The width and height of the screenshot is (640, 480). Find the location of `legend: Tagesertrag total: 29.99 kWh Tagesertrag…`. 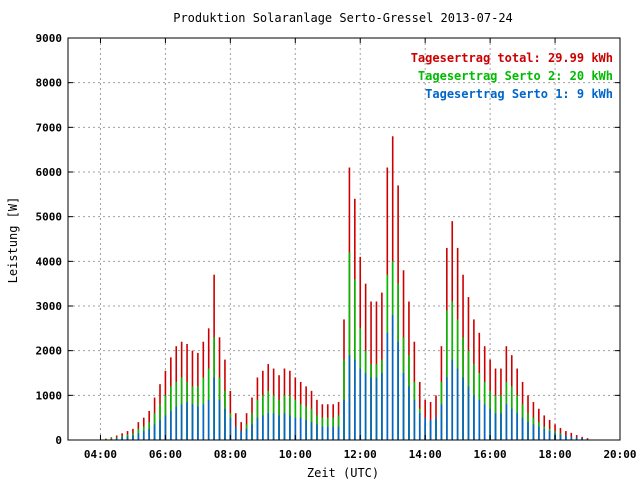

legend: Tagesertrag total: 29.99 kWh Tagesertrag… is located at coordinates (512, 76).